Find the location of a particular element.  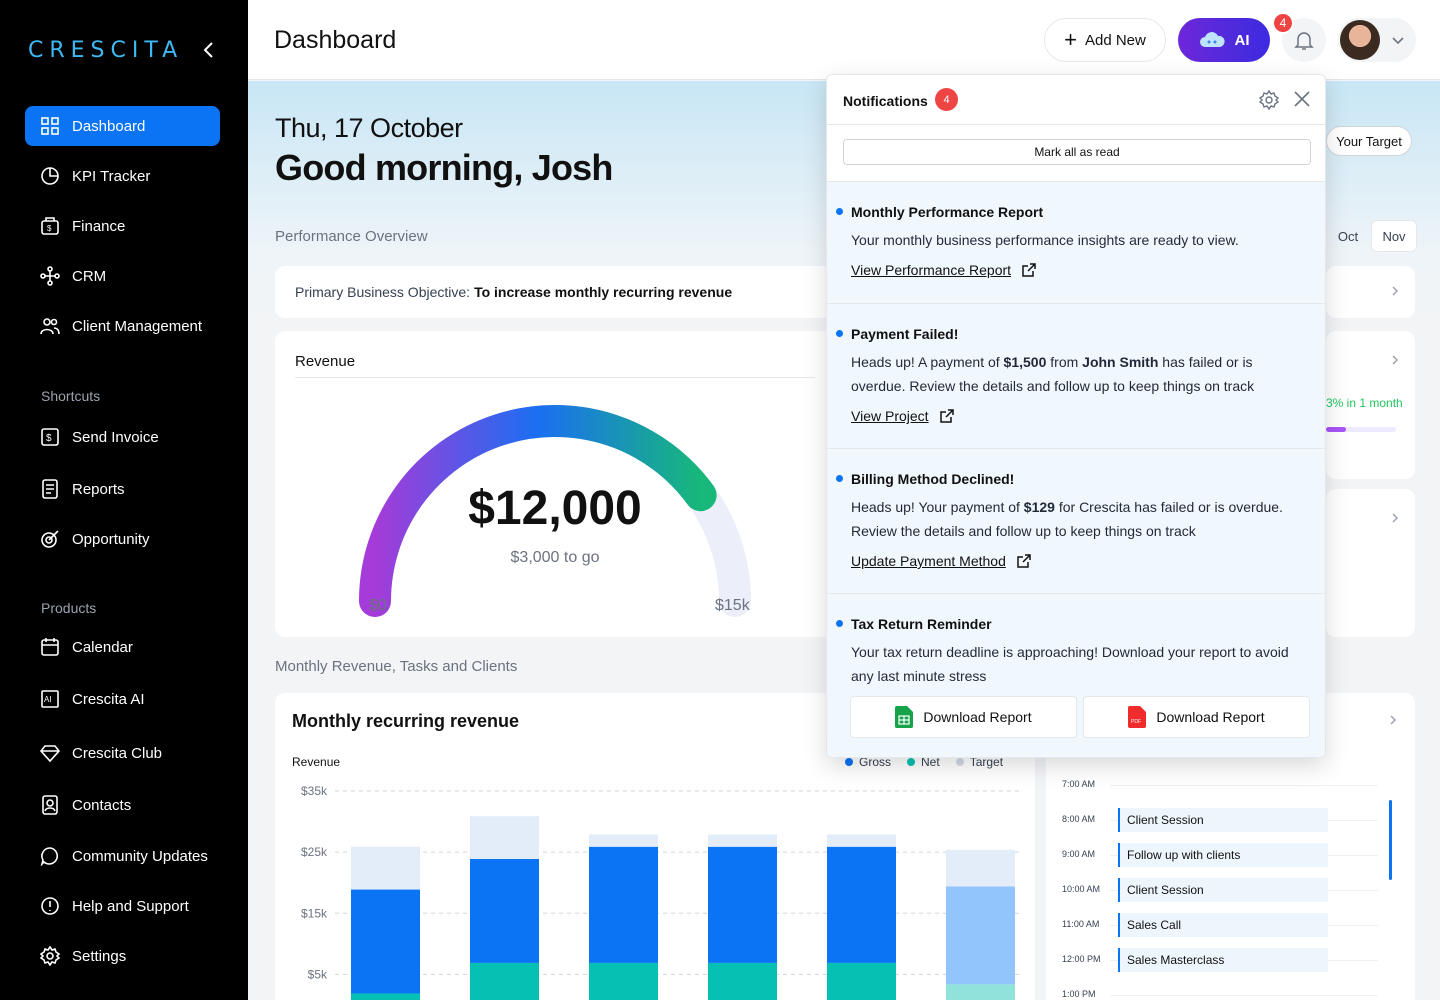

users-icon is located at coordinates (50, 326).